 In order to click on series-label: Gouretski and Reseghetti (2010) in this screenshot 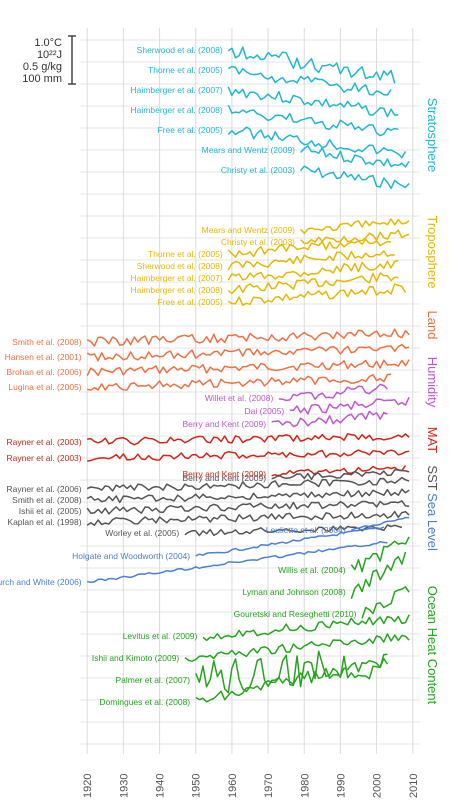, I will do `click(295, 614)`.